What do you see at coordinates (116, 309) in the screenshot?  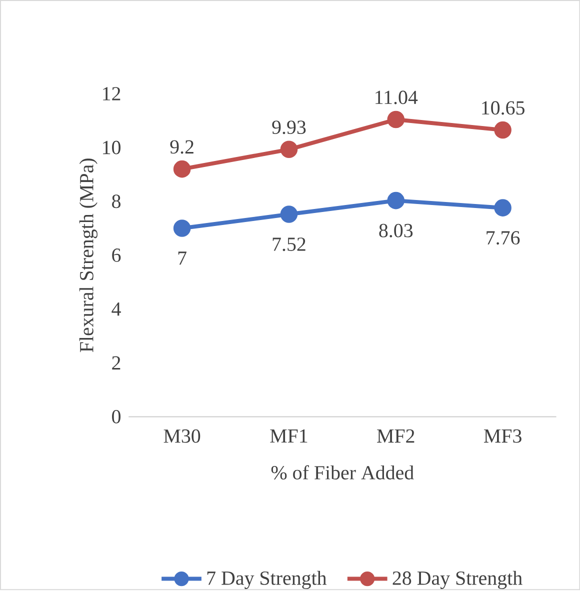 I see `y-tick-label: 4` at bounding box center [116, 309].